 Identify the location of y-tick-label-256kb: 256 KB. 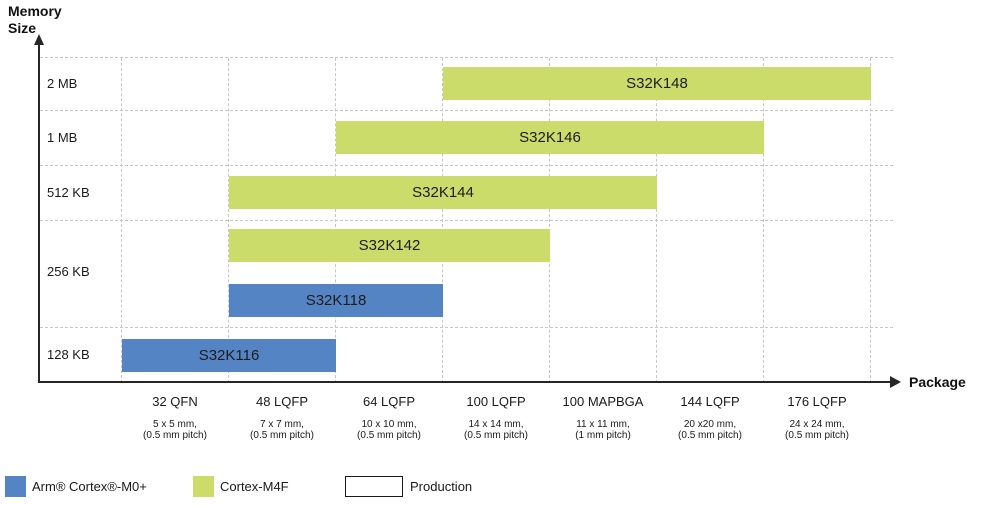
(68, 271).